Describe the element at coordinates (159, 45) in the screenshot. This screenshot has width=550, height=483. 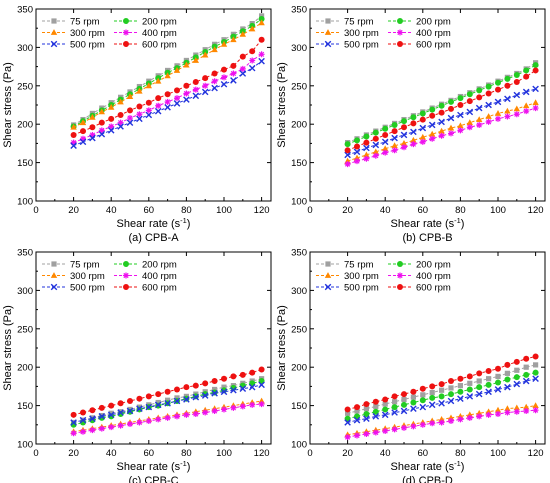
I see `legend-label: 600 rpm` at that location.